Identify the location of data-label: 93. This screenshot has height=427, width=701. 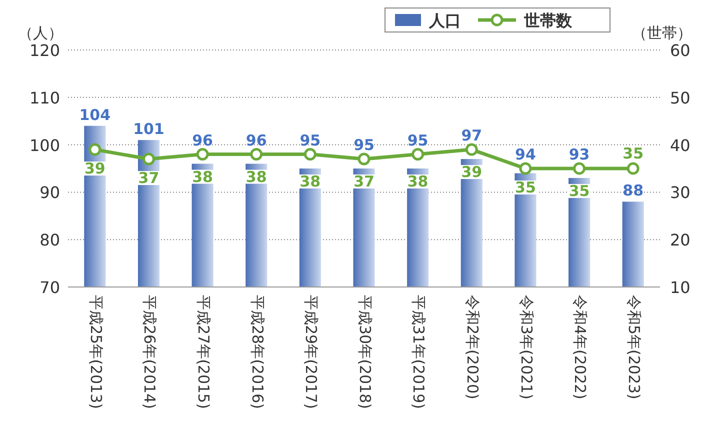
(579, 155).